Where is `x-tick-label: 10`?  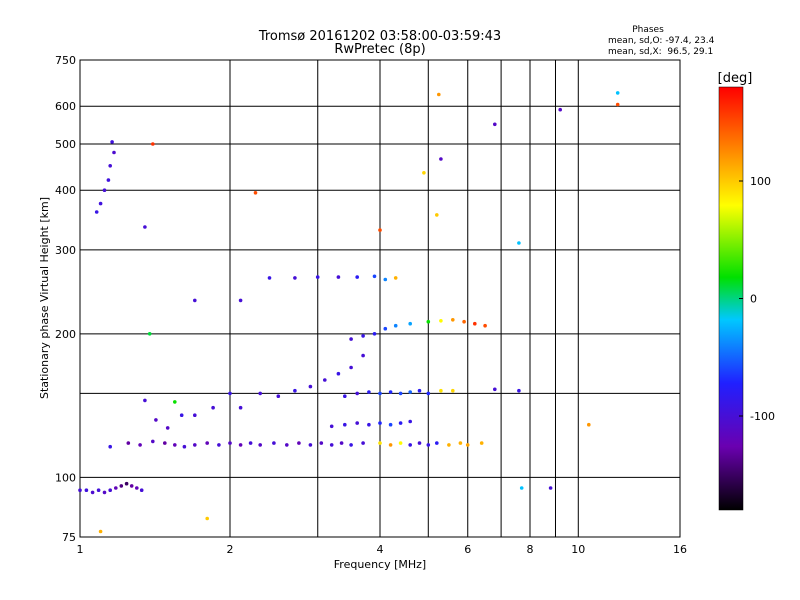 x-tick-label: 10 is located at coordinates (578, 549).